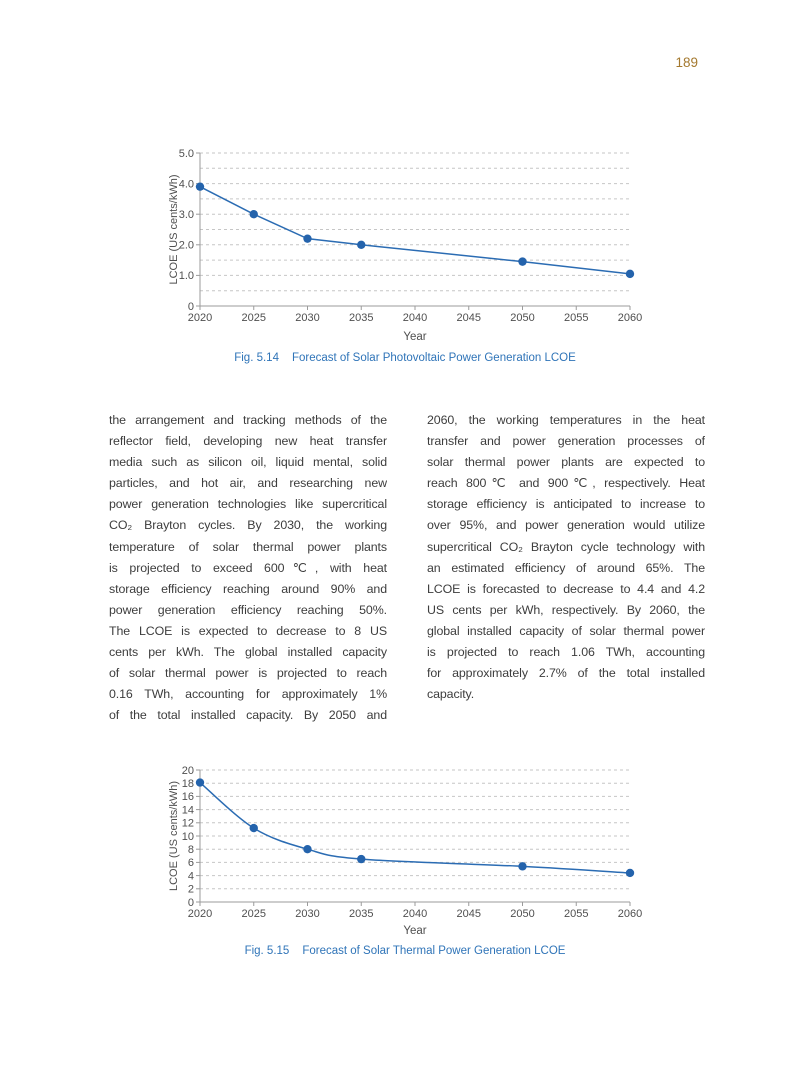 The width and height of the screenshot is (793, 1077). I want to click on y-tick-label: 4.0, so click(186, 184).